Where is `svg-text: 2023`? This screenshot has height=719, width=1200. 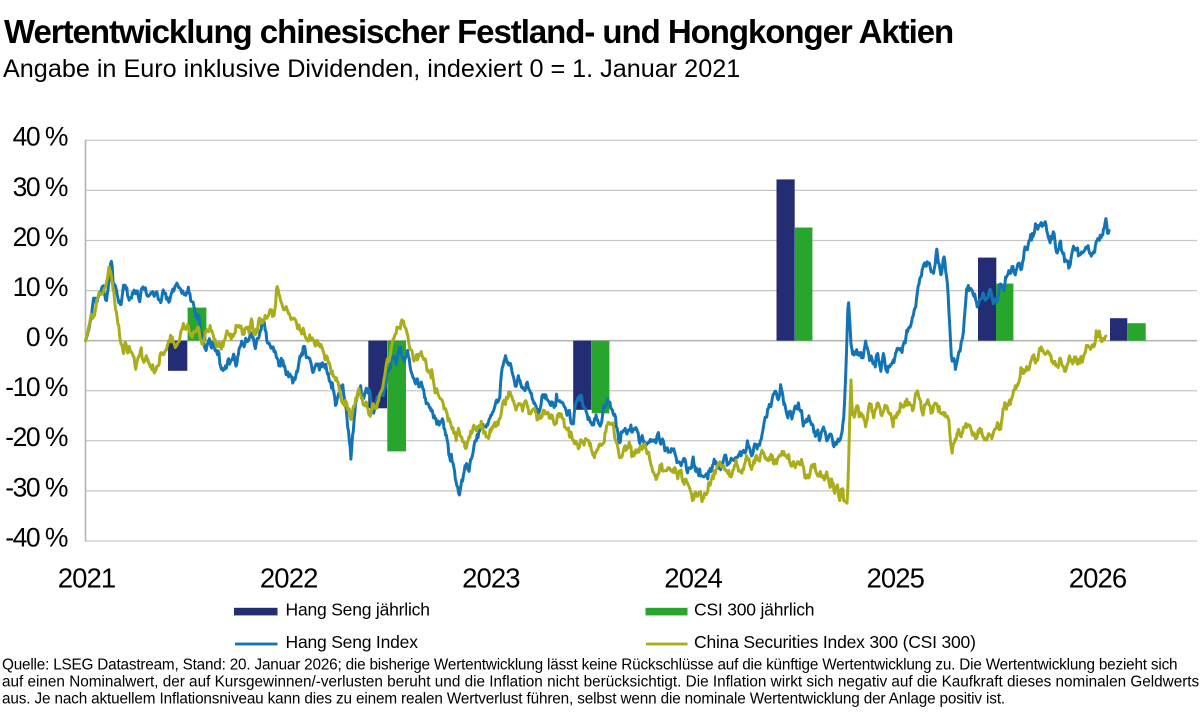
svg-text: 2023 is located at coordinates (491, 578).